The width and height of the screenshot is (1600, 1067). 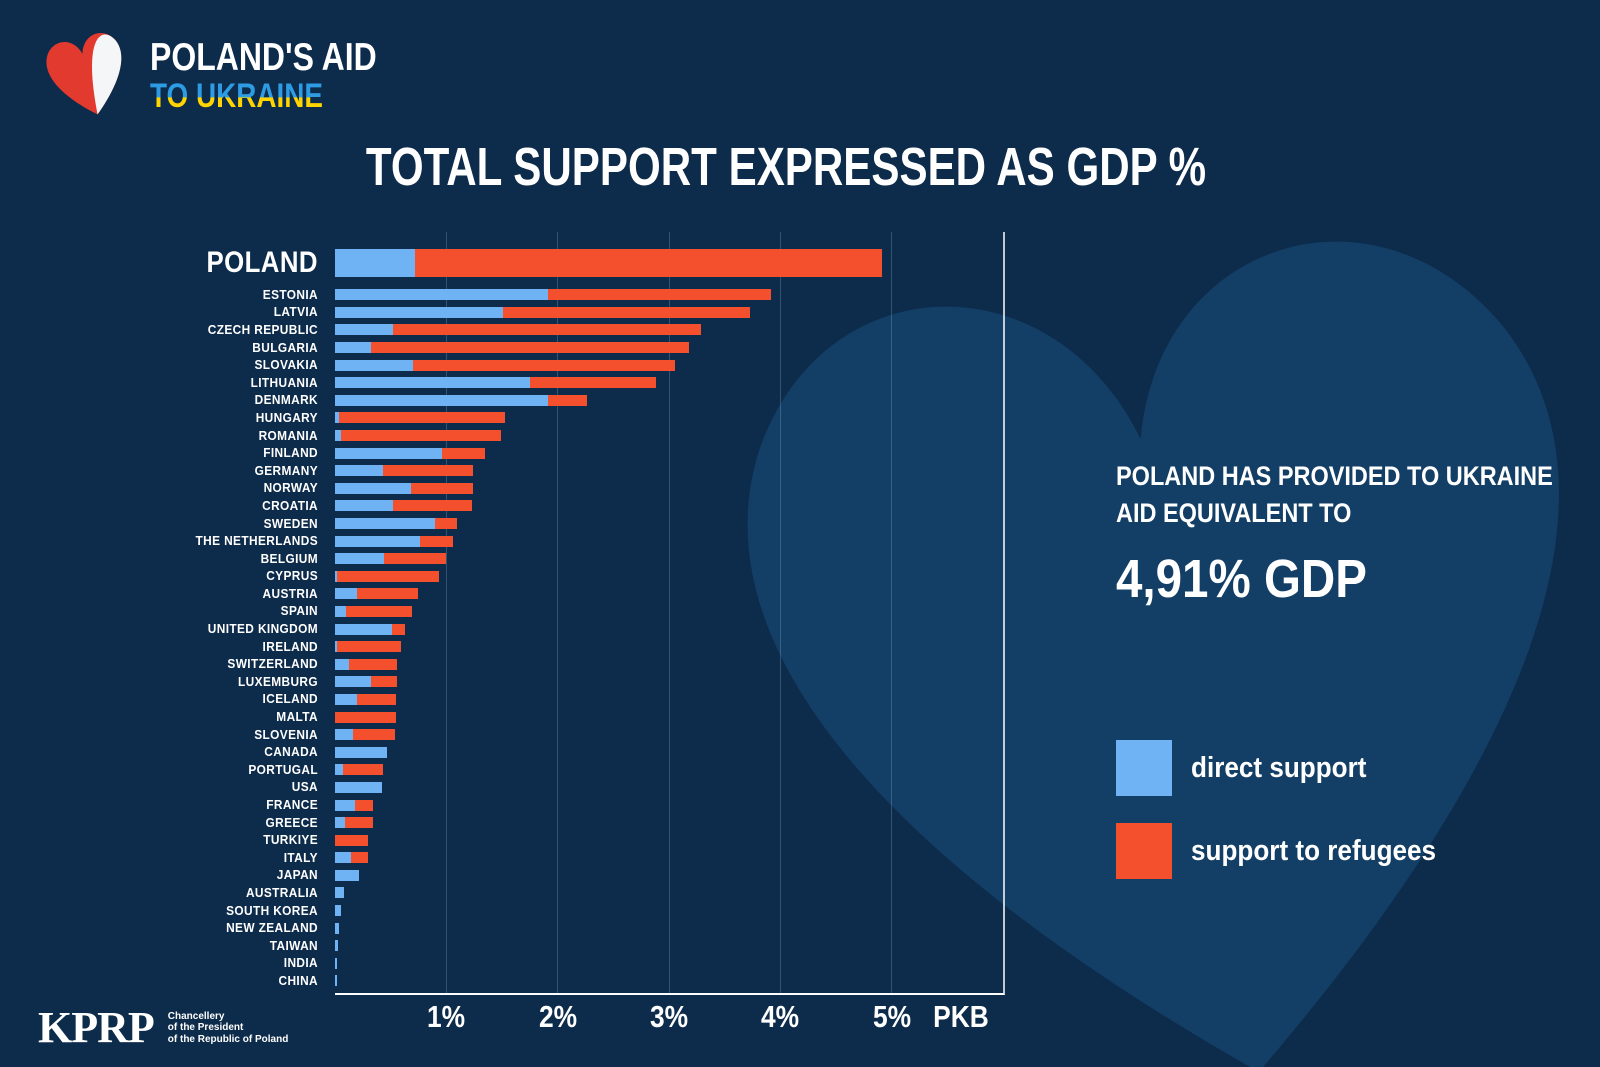 What do you see at coordinates (505, 752) in the screenshot?
I see `chart-row: CANADA` at bounding box center [505, 752].